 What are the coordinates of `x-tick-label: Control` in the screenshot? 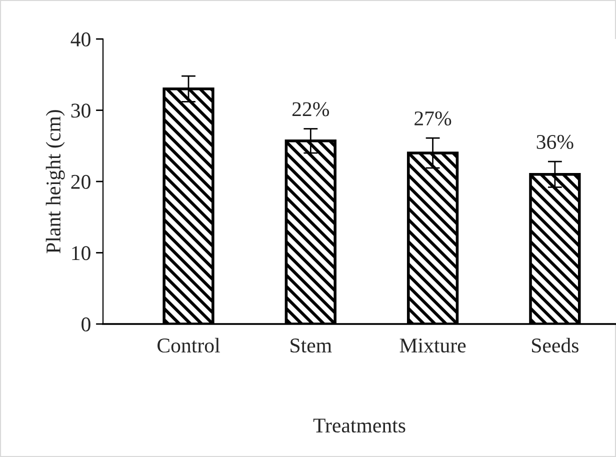 It's located at (189, 345).